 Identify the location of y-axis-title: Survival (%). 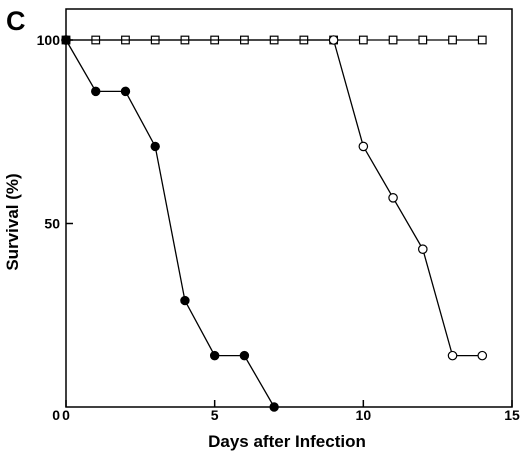
(12, 221).